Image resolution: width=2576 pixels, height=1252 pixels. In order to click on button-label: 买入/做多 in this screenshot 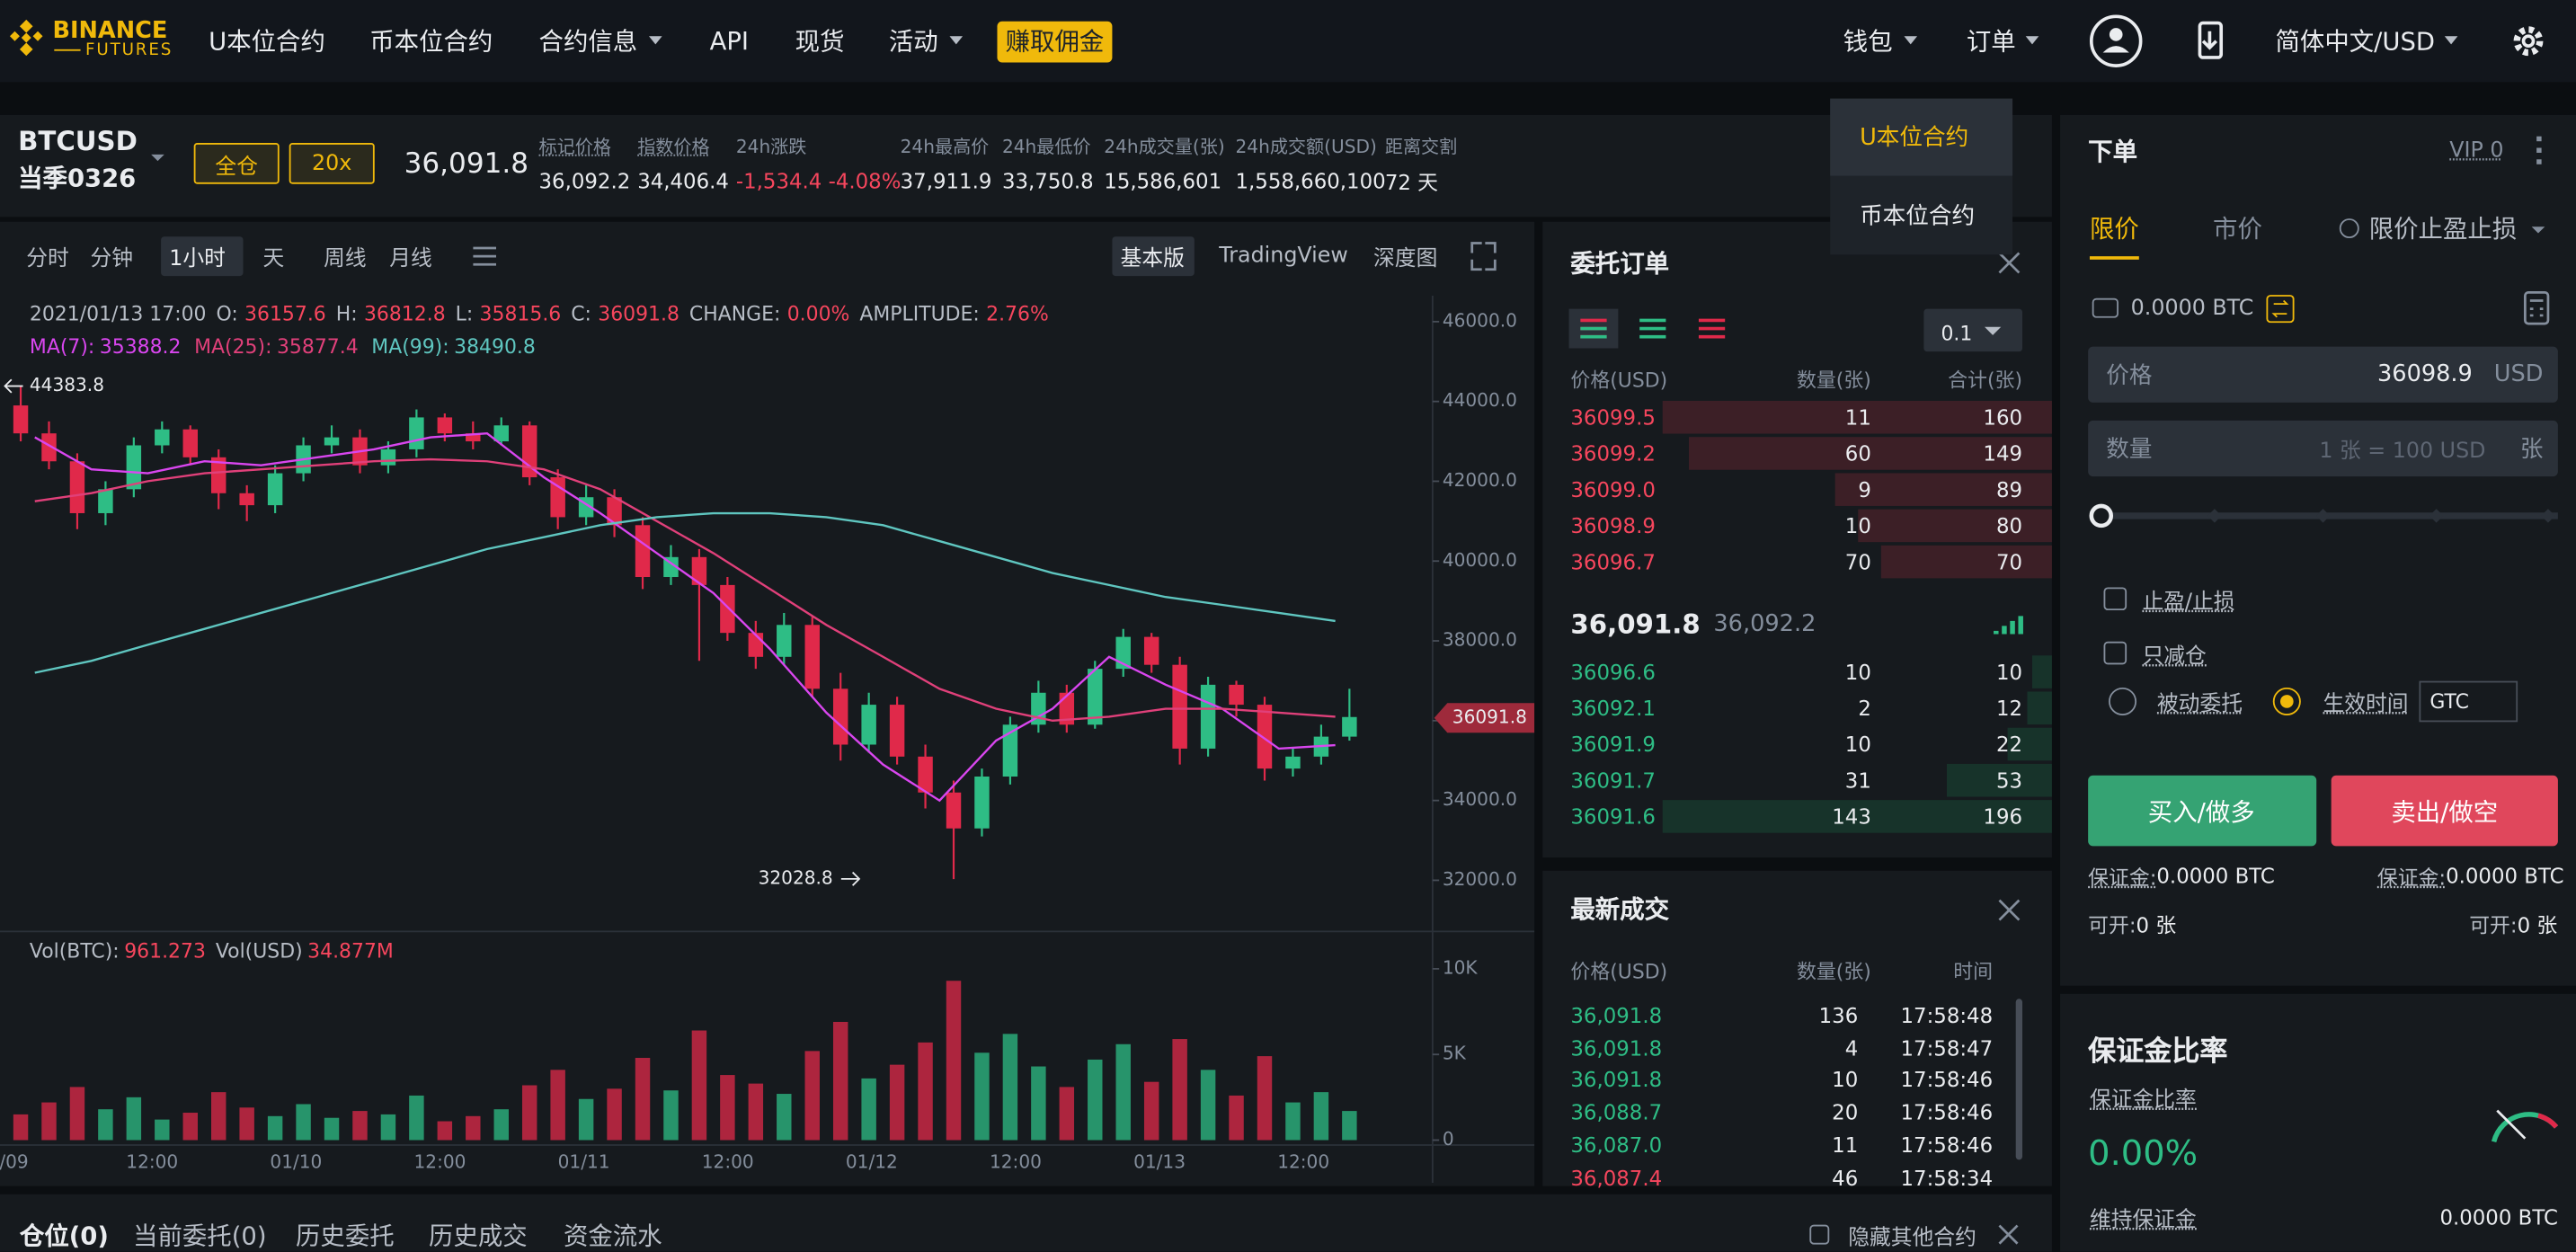, I will do `click(2201, 812)`.